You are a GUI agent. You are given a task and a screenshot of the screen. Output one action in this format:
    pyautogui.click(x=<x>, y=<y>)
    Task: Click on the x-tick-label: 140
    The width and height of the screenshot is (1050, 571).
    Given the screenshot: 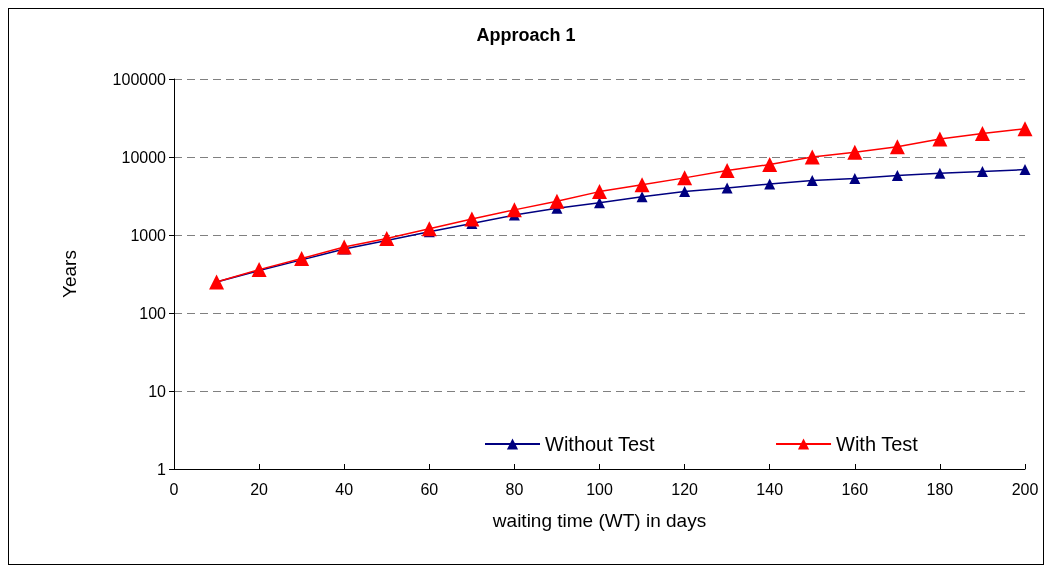 What is the action you would take?
    pyautogui.click(x=770, y=489)
    